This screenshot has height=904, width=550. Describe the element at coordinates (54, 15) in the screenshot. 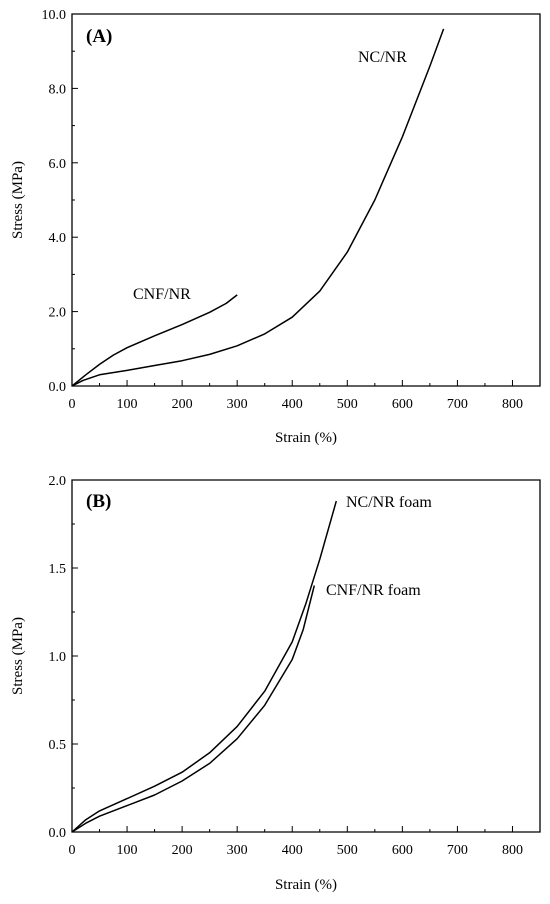

I see `y-tick-label: 10.0` at that location.